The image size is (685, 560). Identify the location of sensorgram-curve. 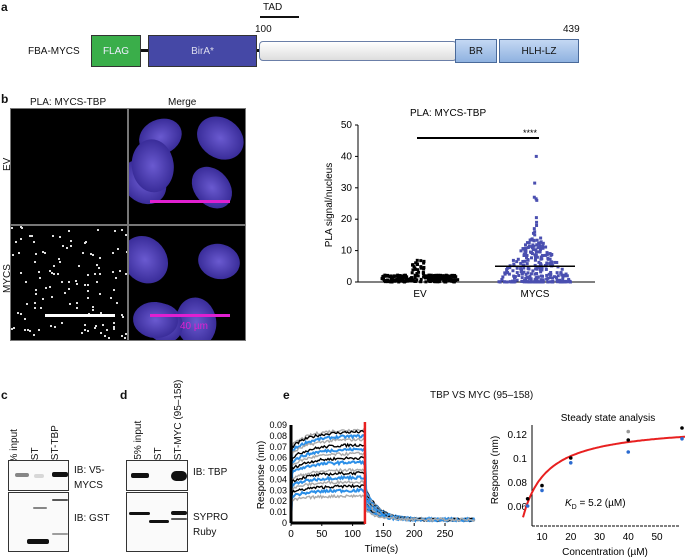
(383, 508).